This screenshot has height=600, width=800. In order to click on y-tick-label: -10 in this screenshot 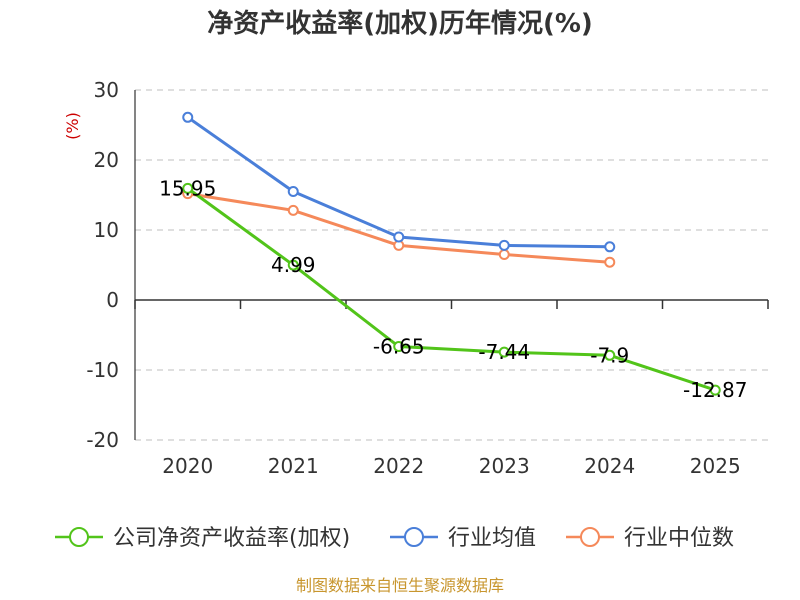, I will do `click(102, 370)`.